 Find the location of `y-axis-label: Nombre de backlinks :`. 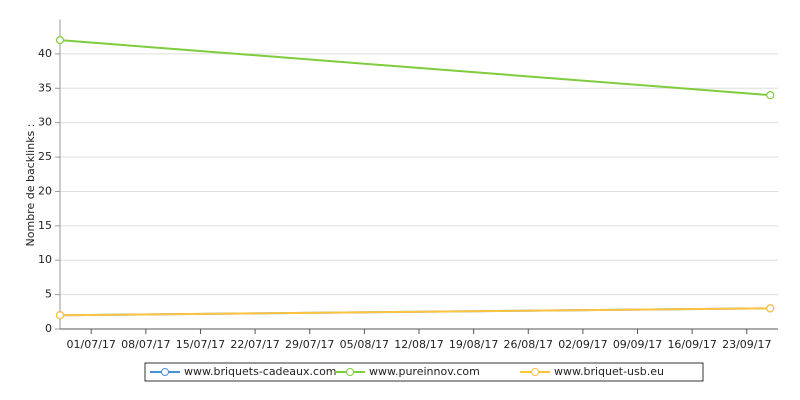

y-axis-label: Nombre de backlinks : is located at coordinates (30, 185).